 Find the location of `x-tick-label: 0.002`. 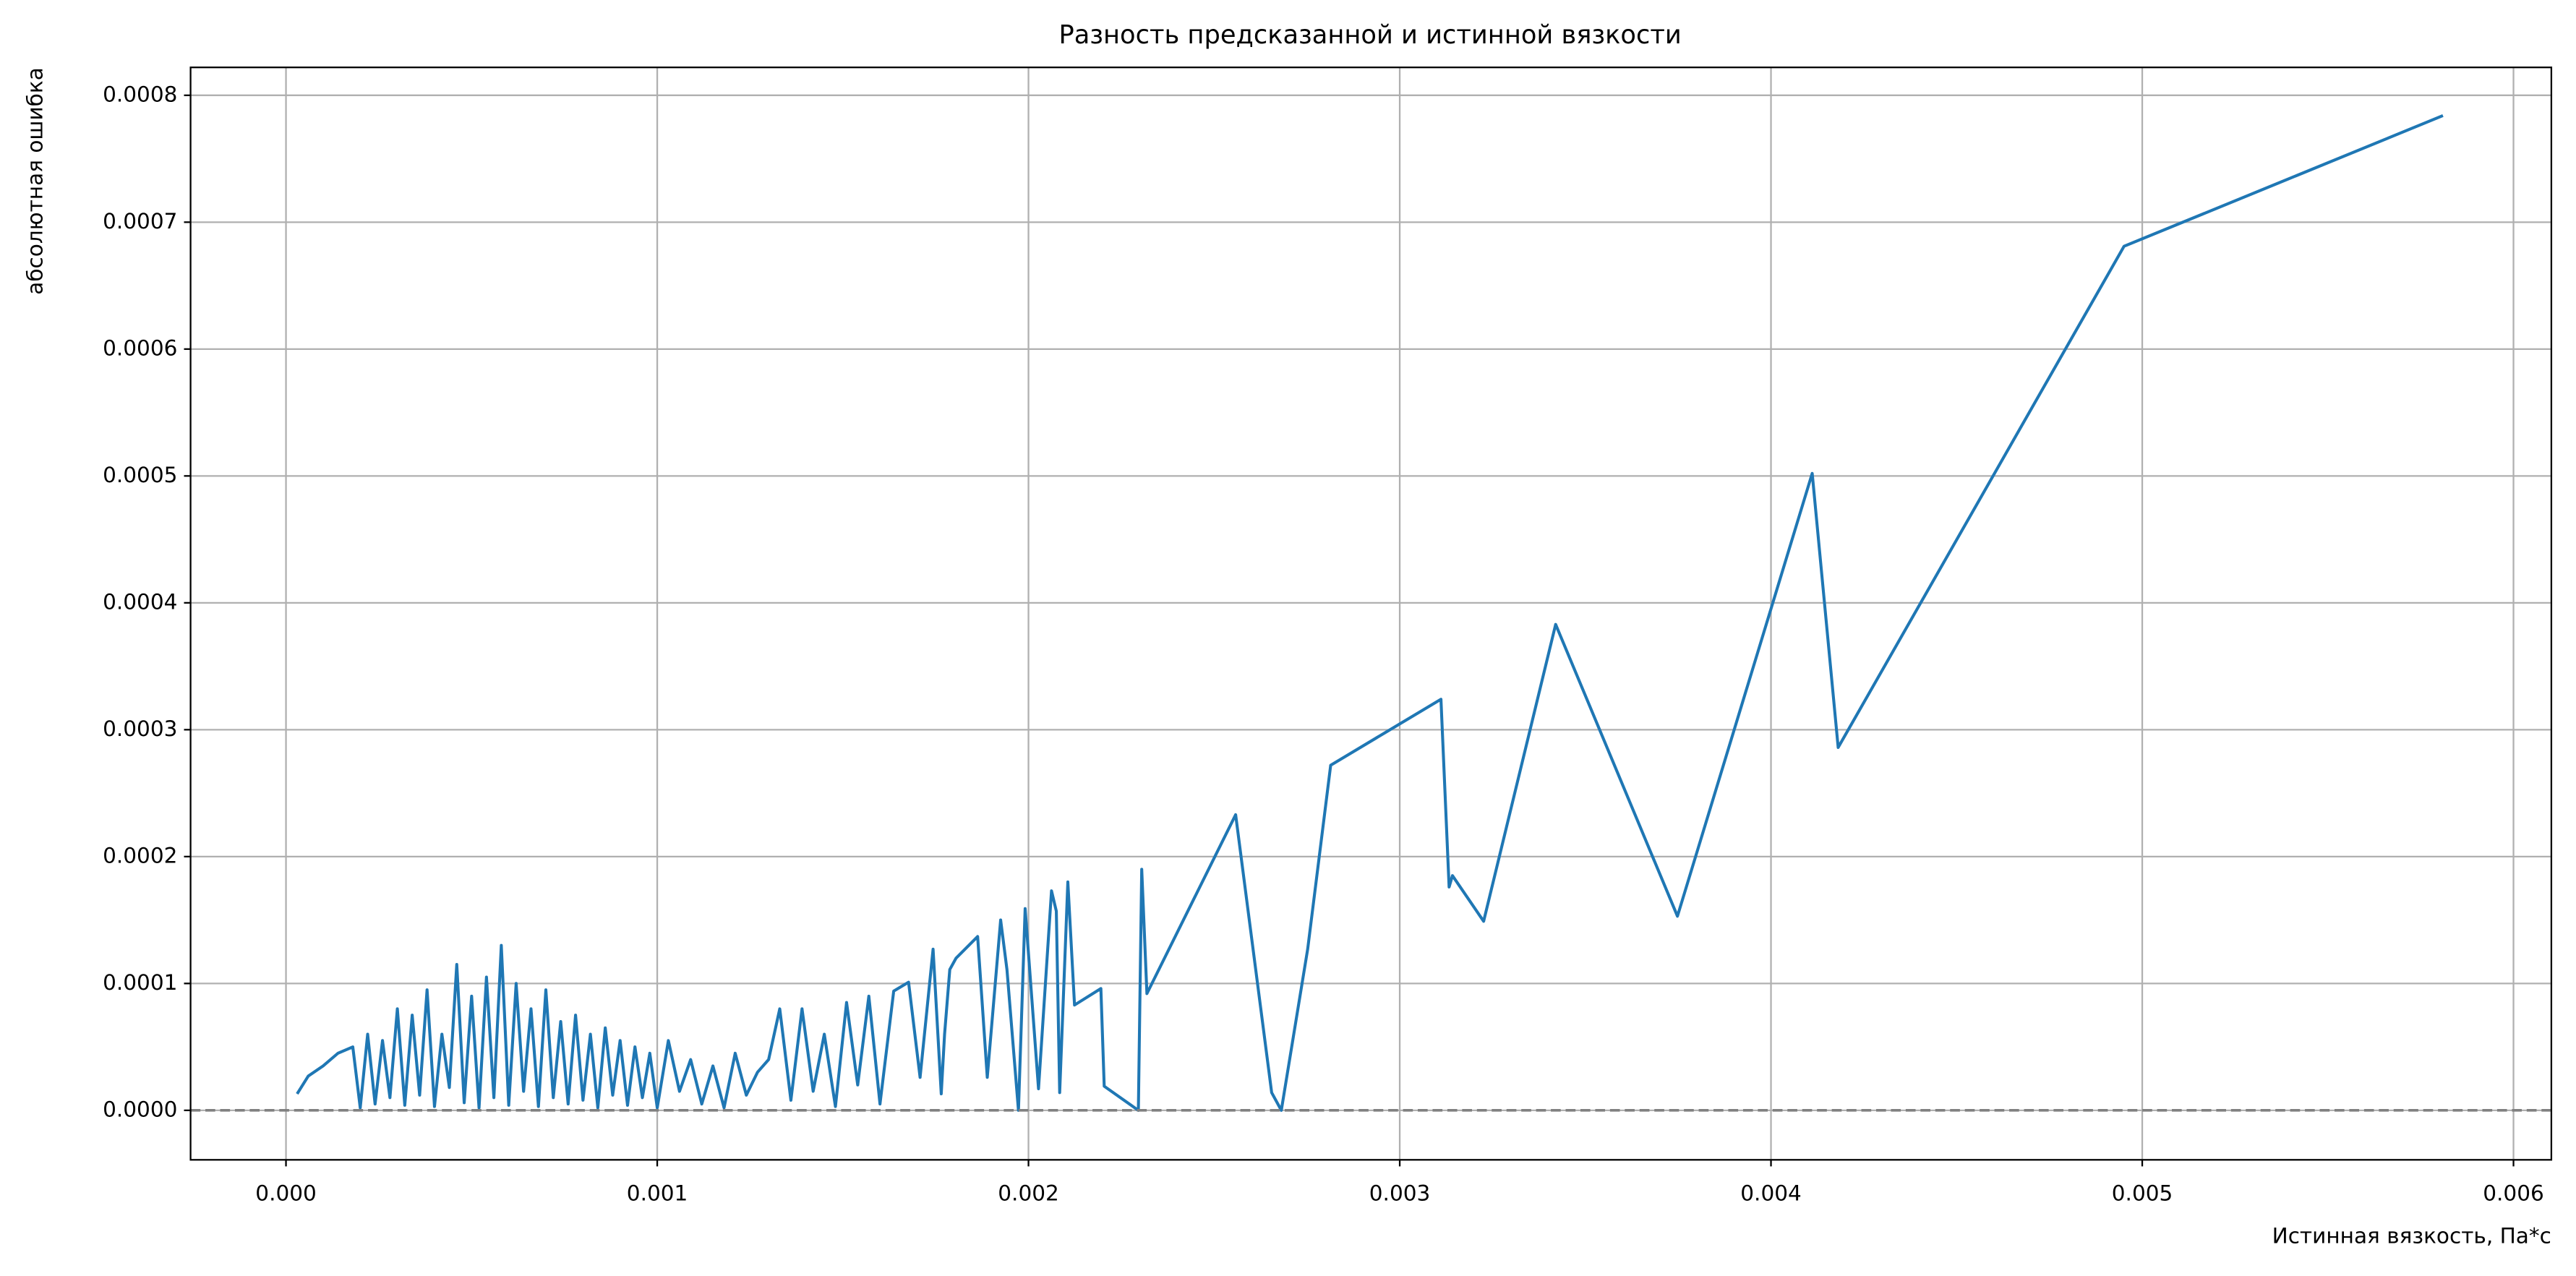

x-tick-label: 0.002 is located at coordinates (1028, 1193).